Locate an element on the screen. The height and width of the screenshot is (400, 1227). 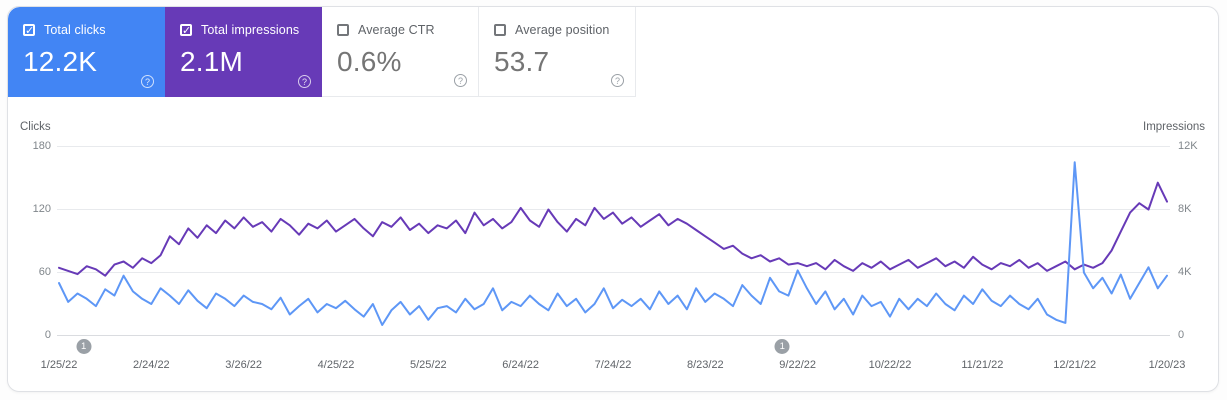
right-axis-tick: 4K is located at coordinates (1185, 272).